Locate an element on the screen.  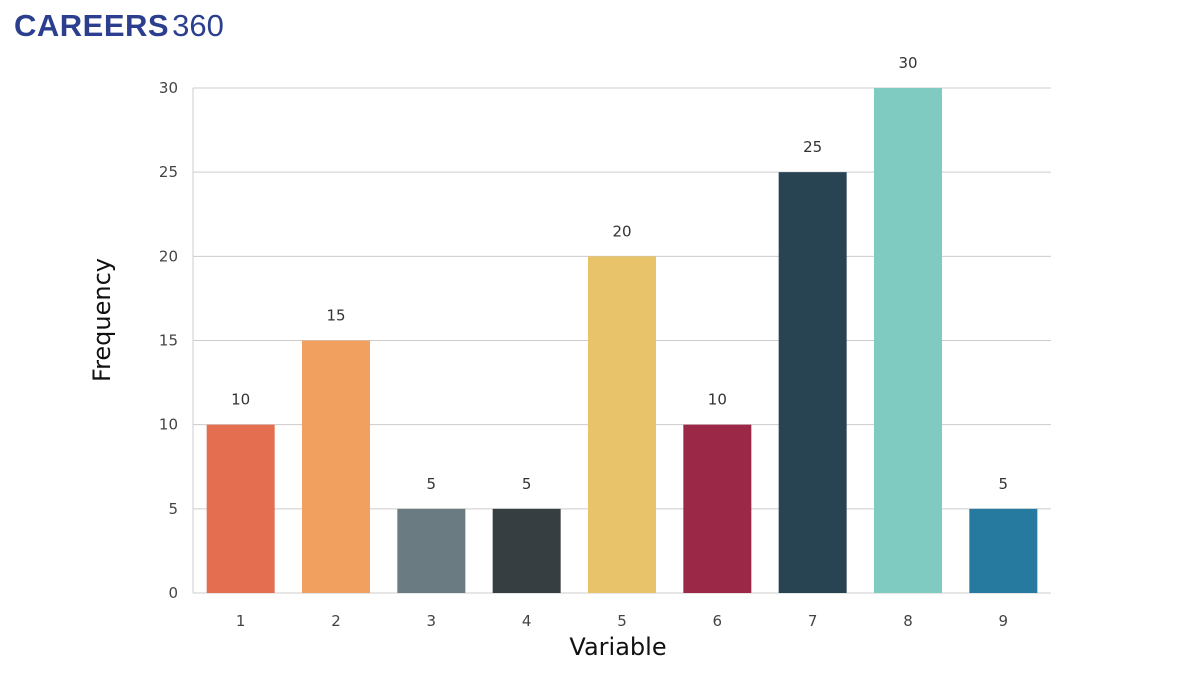
y-tick-label: 15 is located at coordinates (168, 341).